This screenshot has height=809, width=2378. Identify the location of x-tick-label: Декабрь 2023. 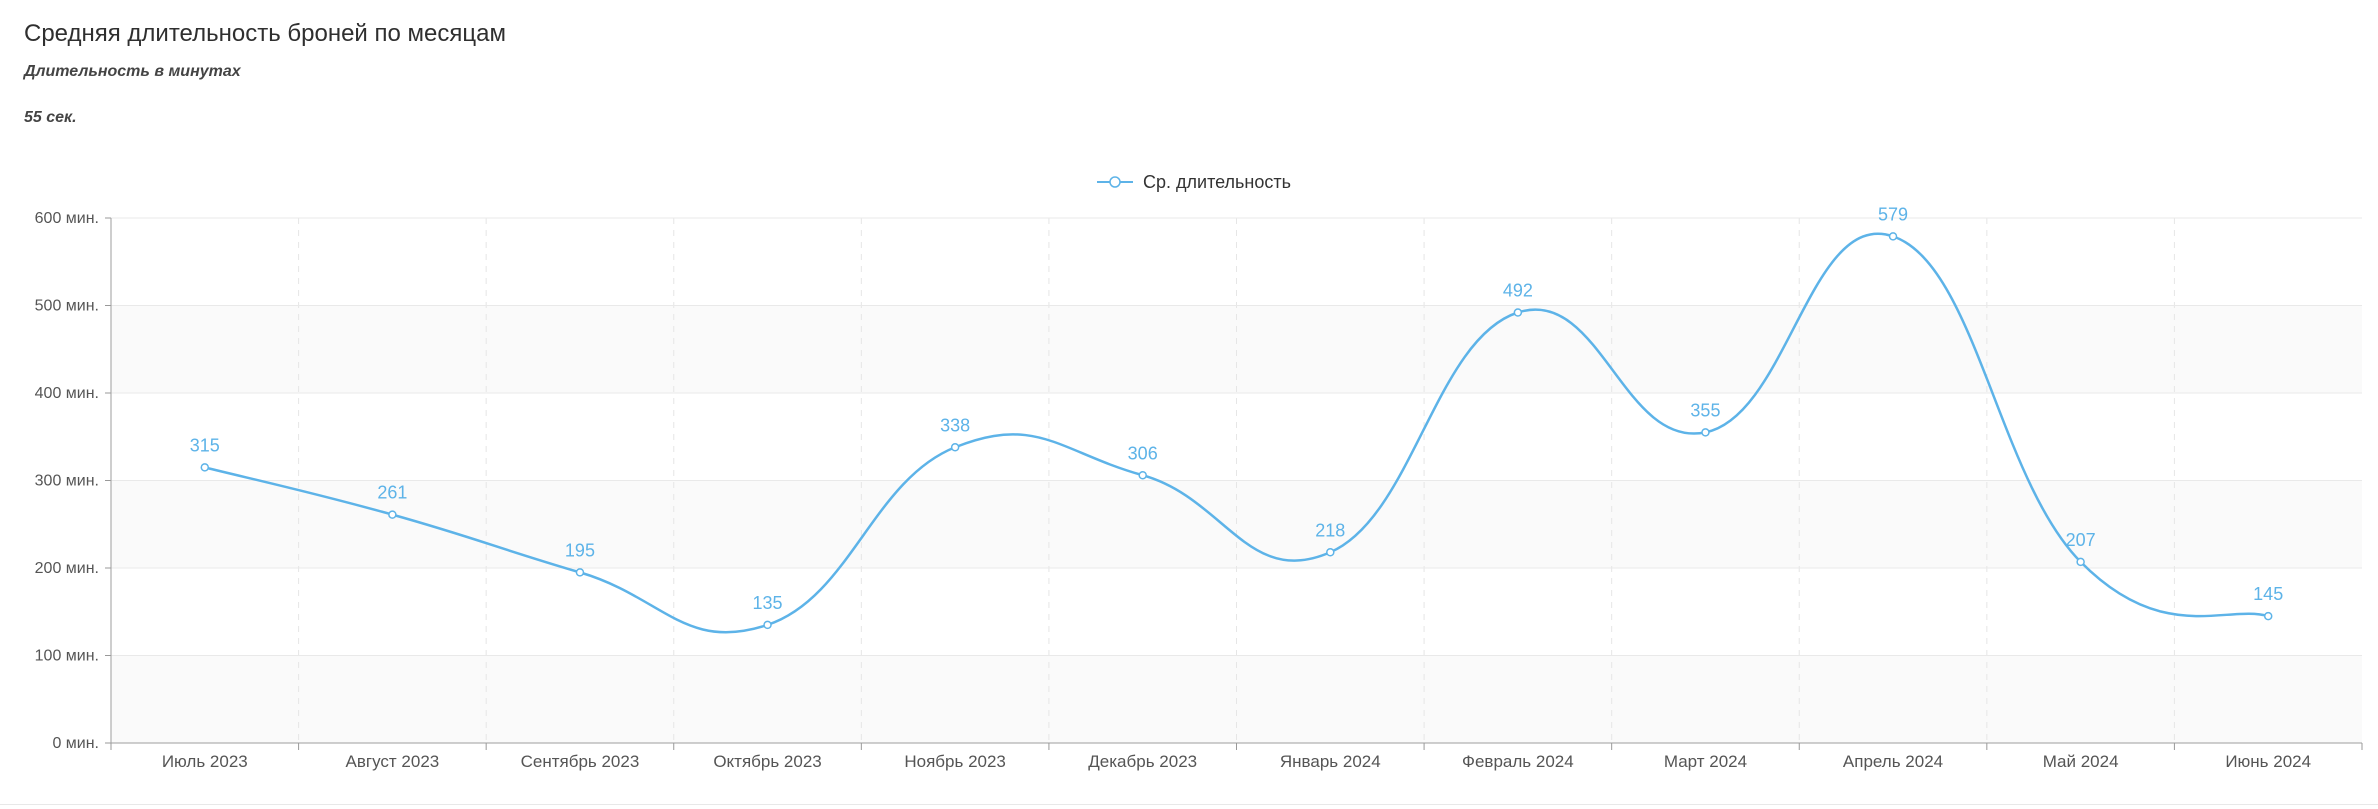
(1142, 761).